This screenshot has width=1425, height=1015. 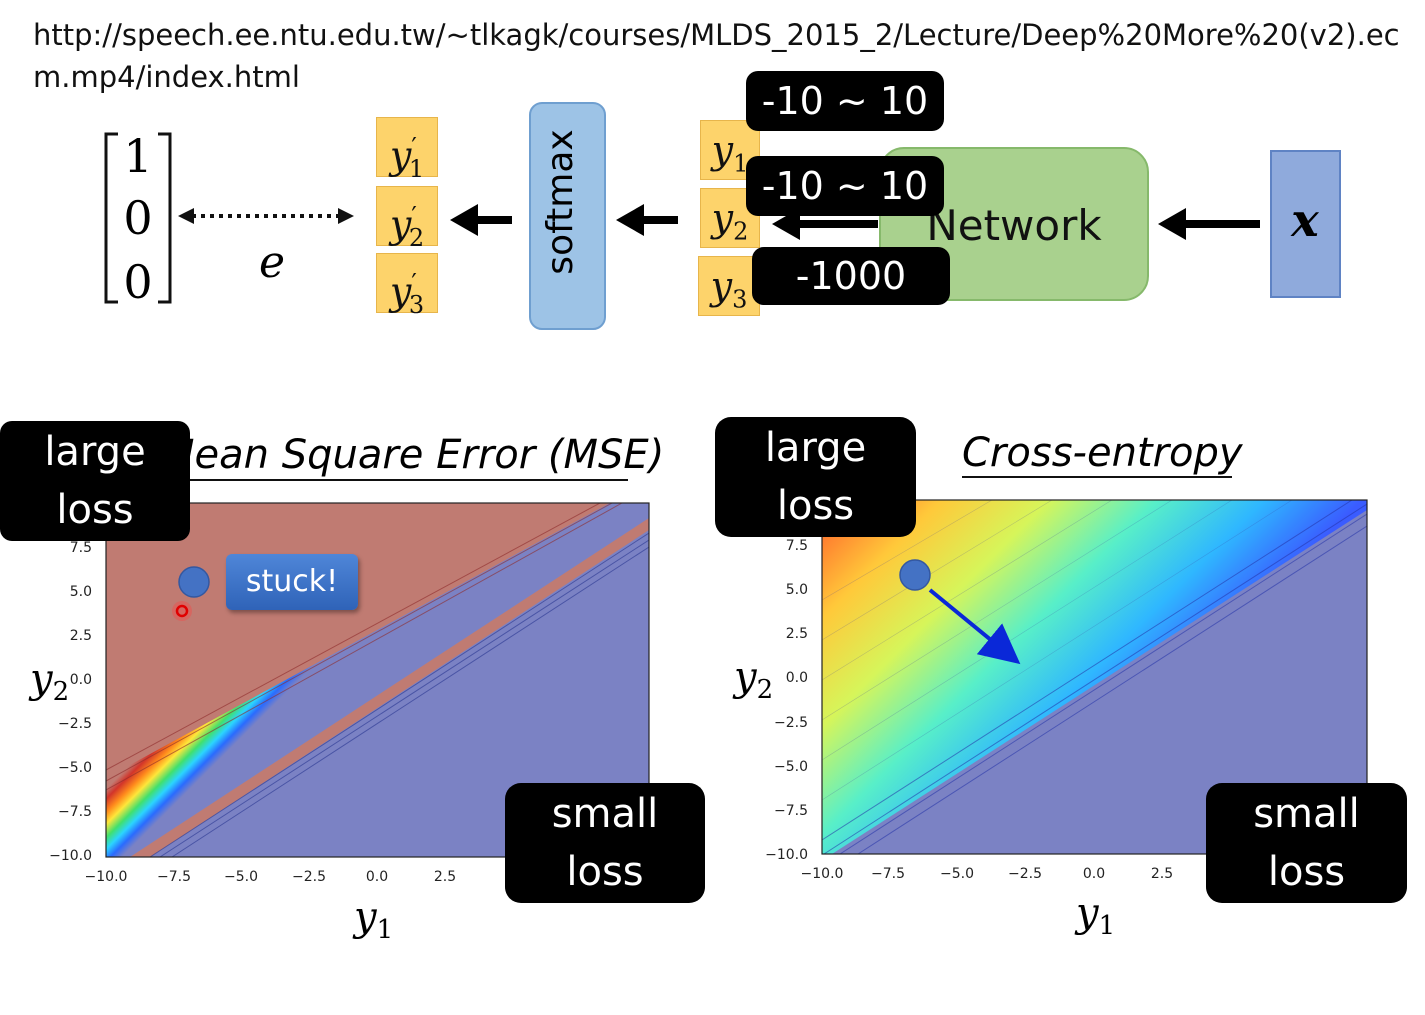 What do you see at coordinates (81, 592) in the screenshot?
I see `mse-ytick: 5.0` at bounding box center [81, 592].